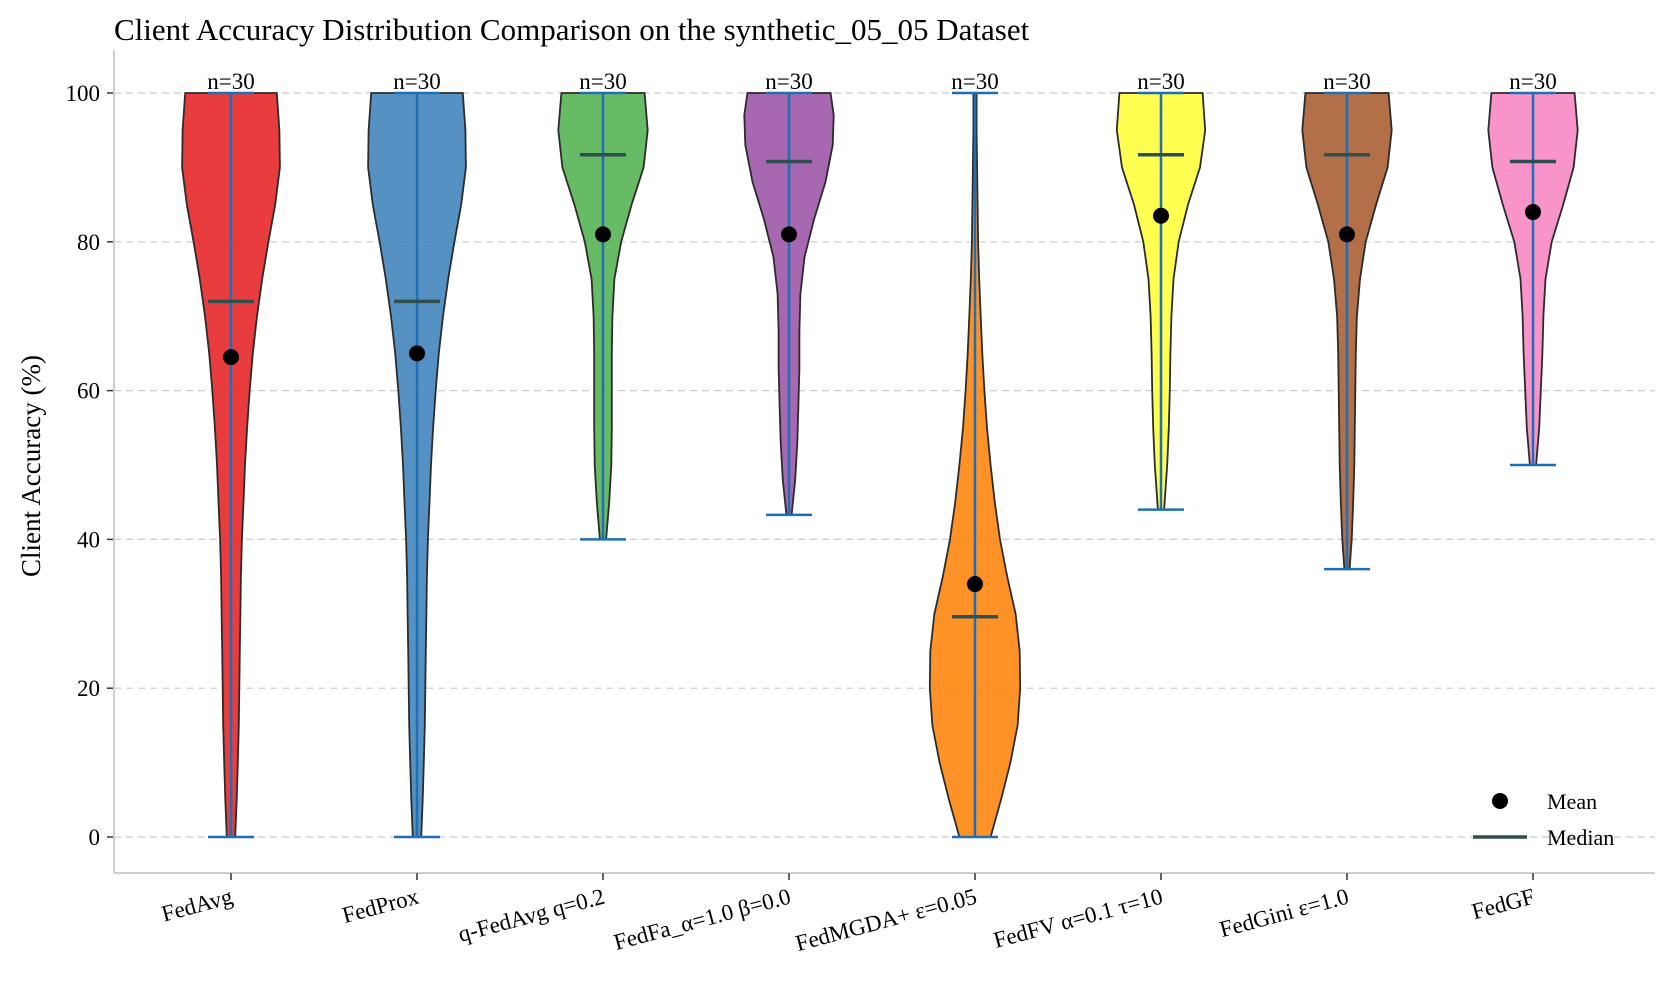 The height and width of the screenshot is (989, 1662). Describe the element at coordinates (1580, 837) in the screenshot. I see `legend-median-label: Median` at that location.